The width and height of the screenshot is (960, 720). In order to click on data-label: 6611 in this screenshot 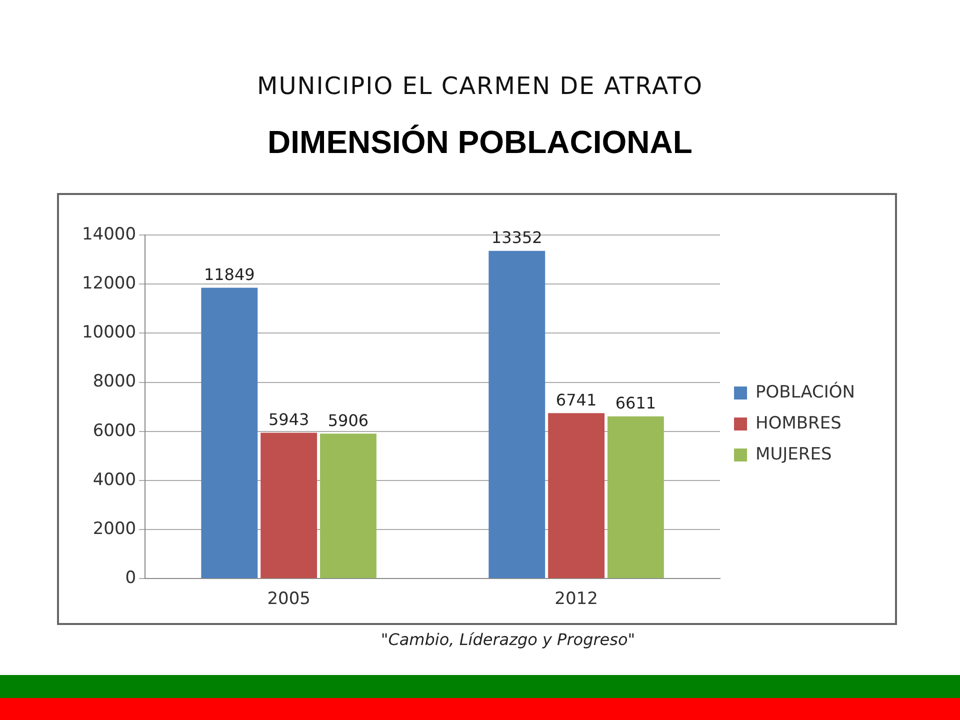, I will do `click(635, 403)`.